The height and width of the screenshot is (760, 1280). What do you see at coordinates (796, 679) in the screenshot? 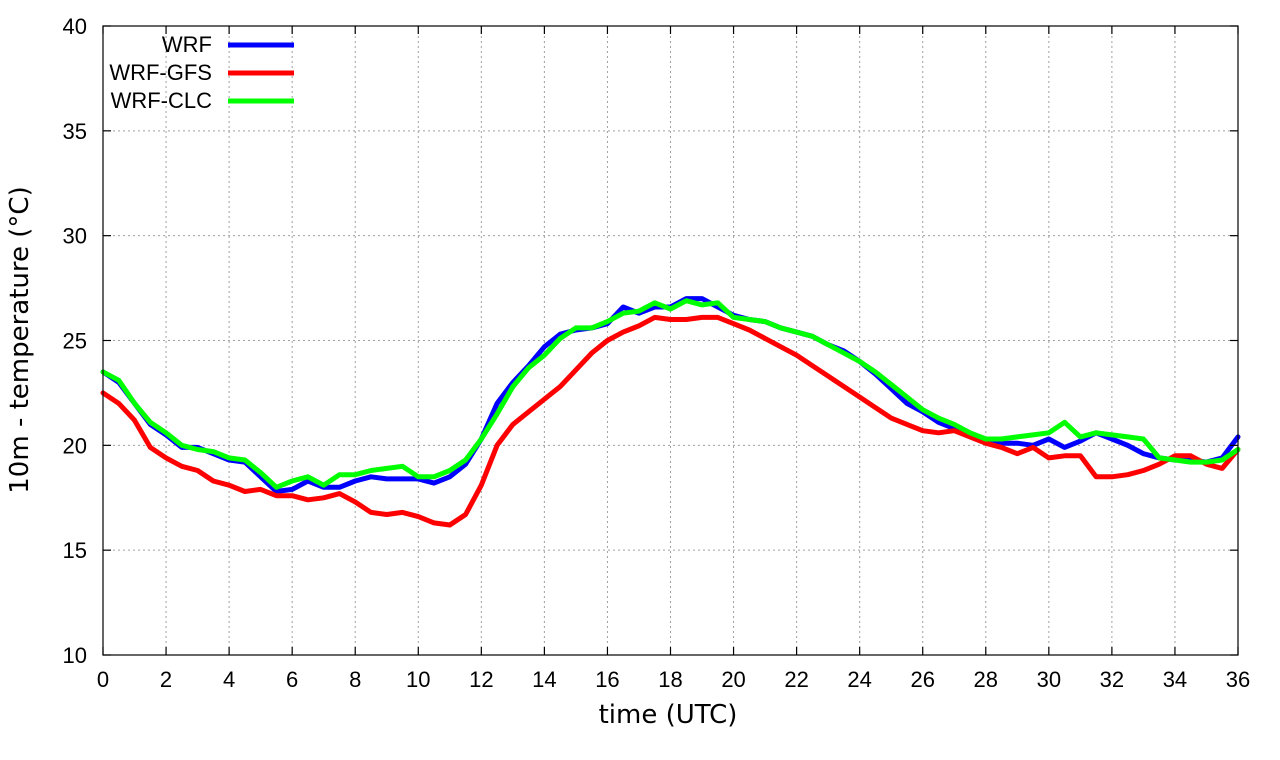
I see `x-tick-label: 22` at bounding box center [796, 679].